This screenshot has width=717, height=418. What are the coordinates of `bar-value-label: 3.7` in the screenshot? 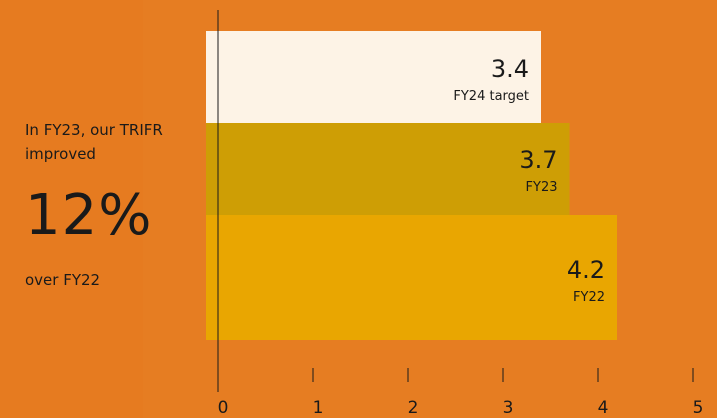 It's located at (538, 160).